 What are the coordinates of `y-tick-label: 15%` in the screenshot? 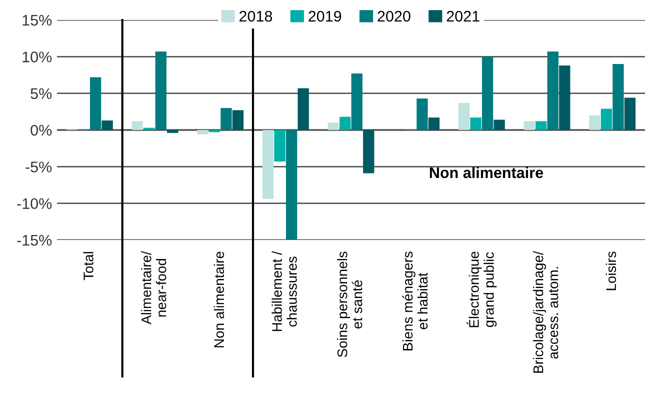 It's located at (37, 20).